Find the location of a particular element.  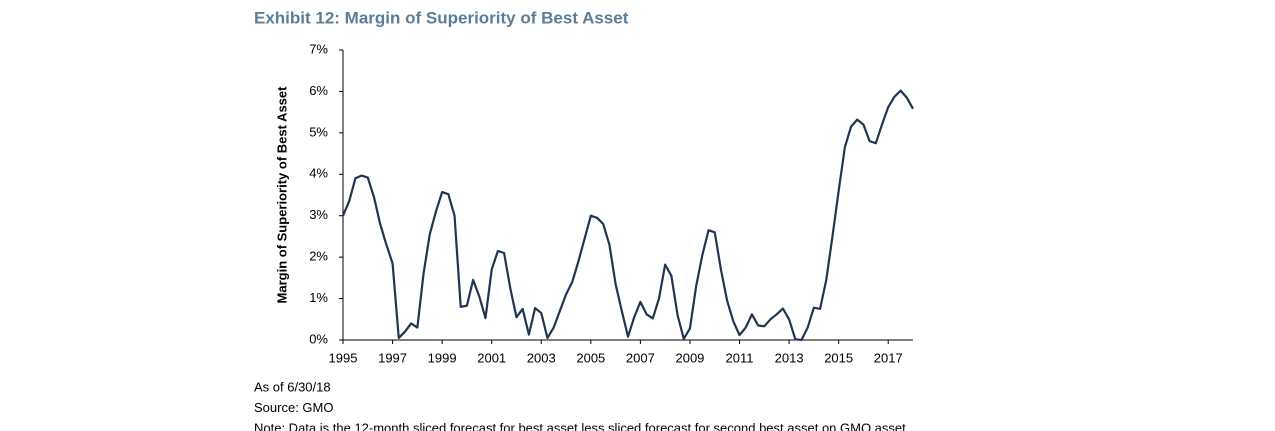

x-tick-label: 2005 is located at coordinates (590, 357).